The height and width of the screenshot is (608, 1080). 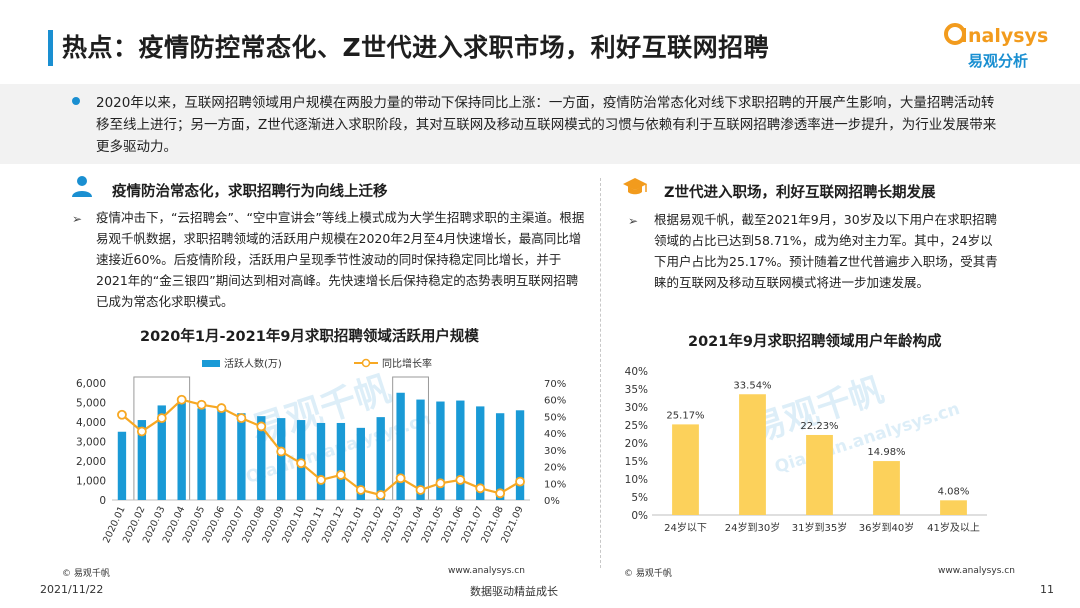 What do you see at coordinates (1008, 36) in the screenshot?
I see `logo-text: nalysys` at bounding box center [1008, 36].